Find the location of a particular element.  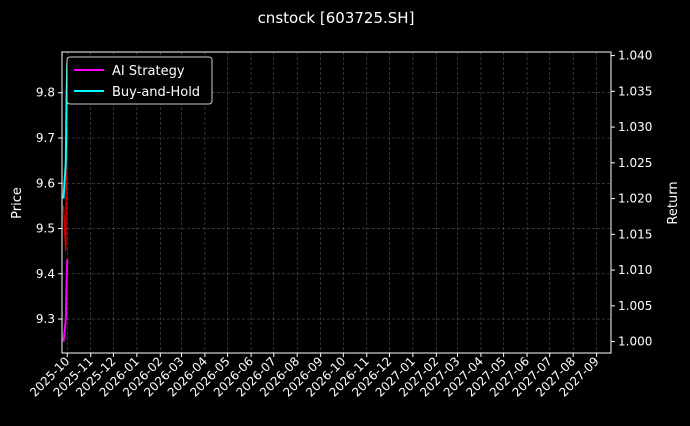

price-line is located at coordinates (65, 190).